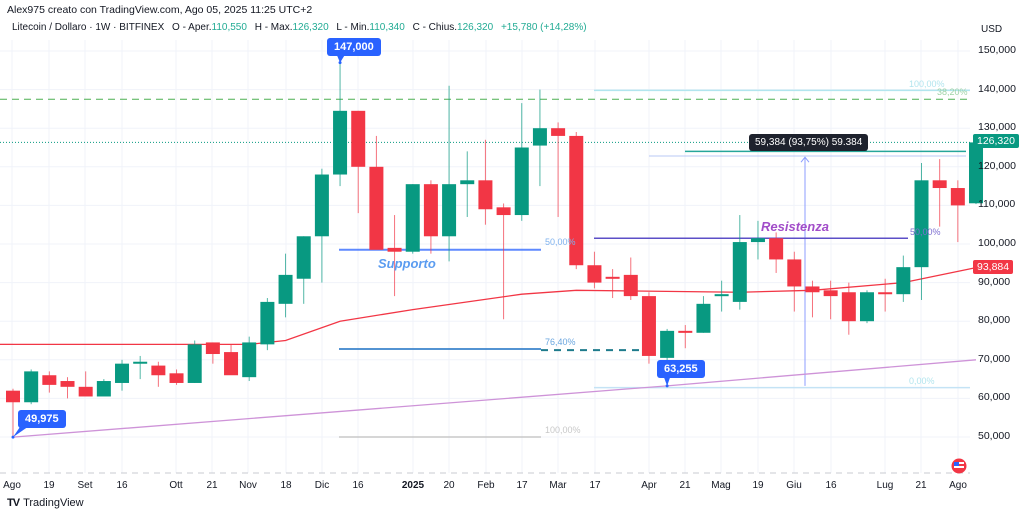  What do you see at coordinates (994, 358) in the screenshot?
I see `price-tick-label: 70,000` at bounding box center [994, 358].